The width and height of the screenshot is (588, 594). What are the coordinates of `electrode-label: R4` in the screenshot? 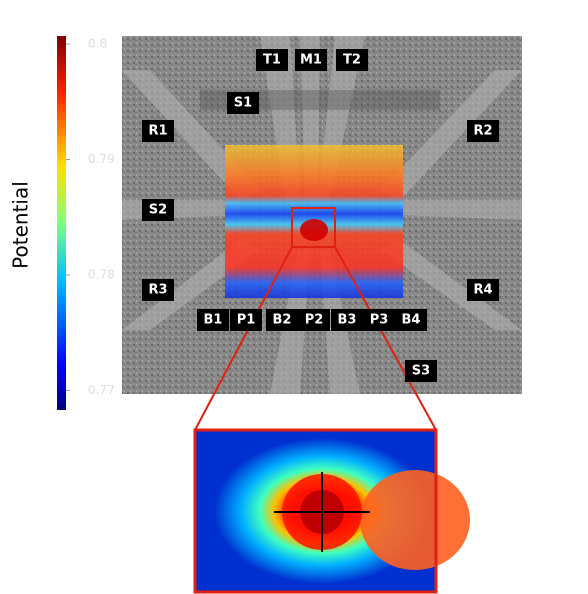 It's located at (482, 290).